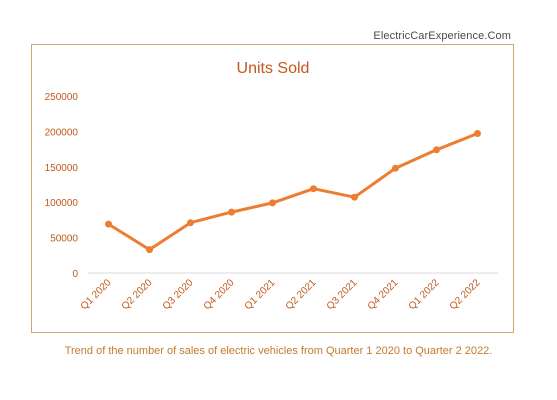  I want to click on y-tick-label: 100000, so click(62, 203).